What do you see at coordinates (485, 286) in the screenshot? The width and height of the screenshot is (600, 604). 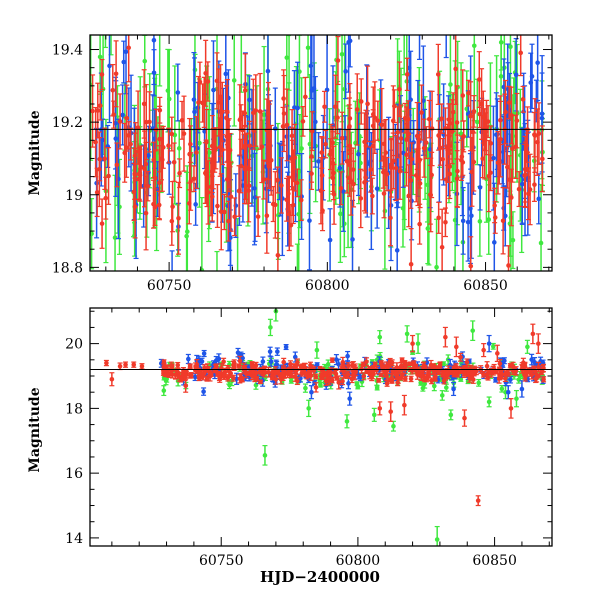 I see `x-tick-label: 60850` at bounding box center [485, 286].